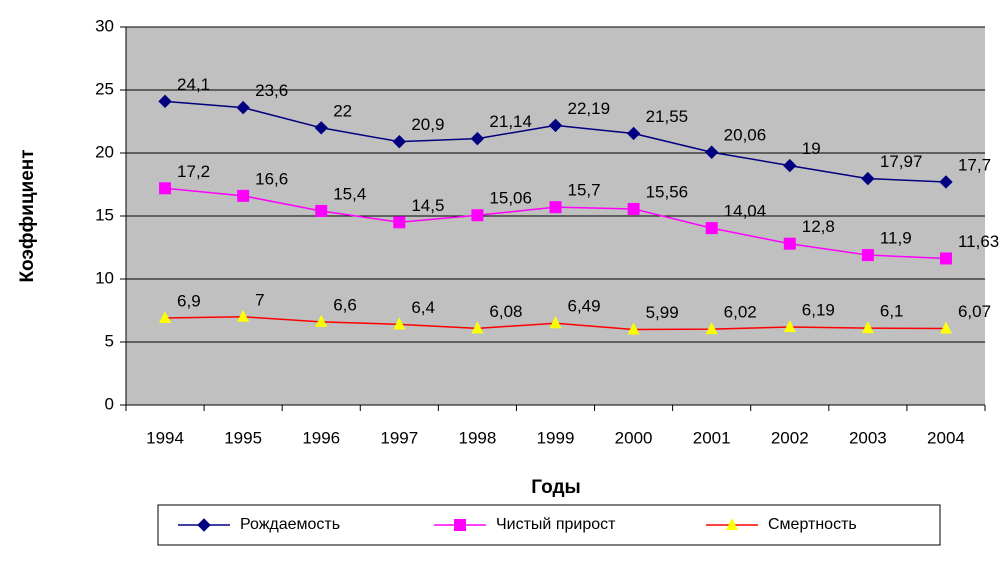 This screenshot has width=1000, height=563. Describe the element at coordinates (427, 124) in the screenshot. I see `data-label: 20,9` at that location.